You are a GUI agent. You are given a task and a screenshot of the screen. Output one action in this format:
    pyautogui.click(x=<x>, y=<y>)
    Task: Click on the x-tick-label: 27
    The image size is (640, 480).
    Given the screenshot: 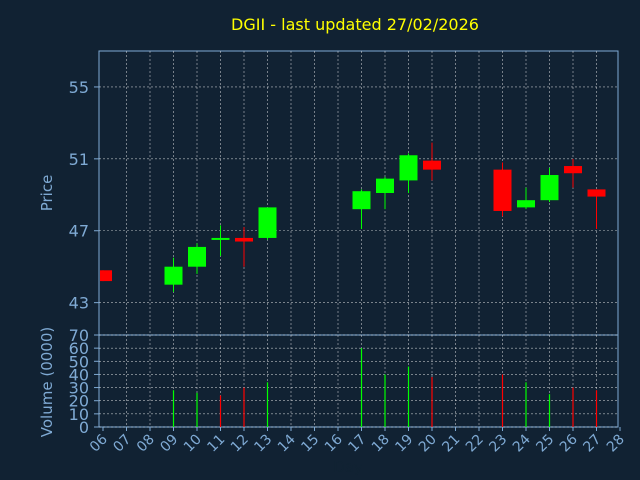 What is the action you would take?
    pyautogui.click(x=592, y=444)
    